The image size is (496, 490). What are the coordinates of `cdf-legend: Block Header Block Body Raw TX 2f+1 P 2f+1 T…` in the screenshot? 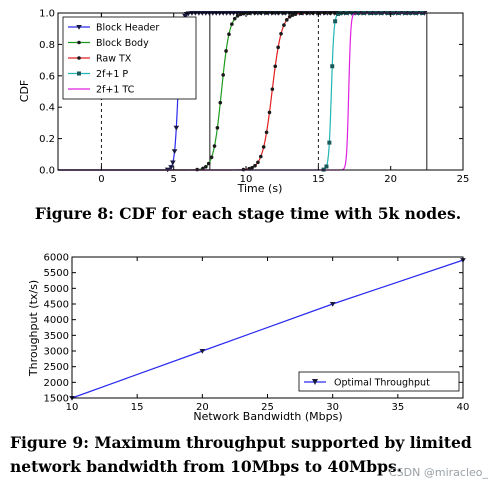 It's located at (129, 58).